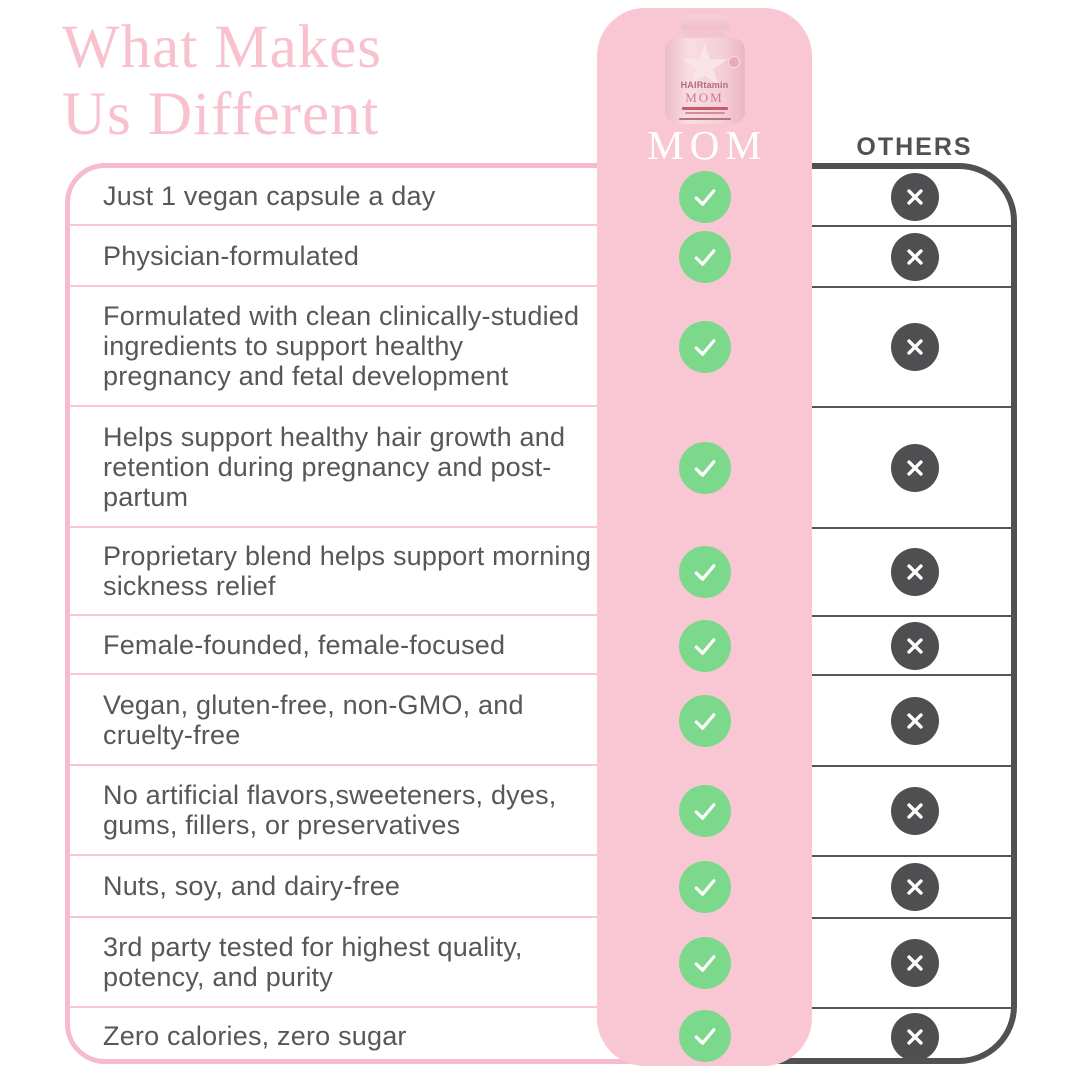 This screenshot has height=1080, width=1080. What do you see at coordinates (707, 145) in the screenshot?
I see `mom-column-label: MOM` at bounding box center [707, 145].